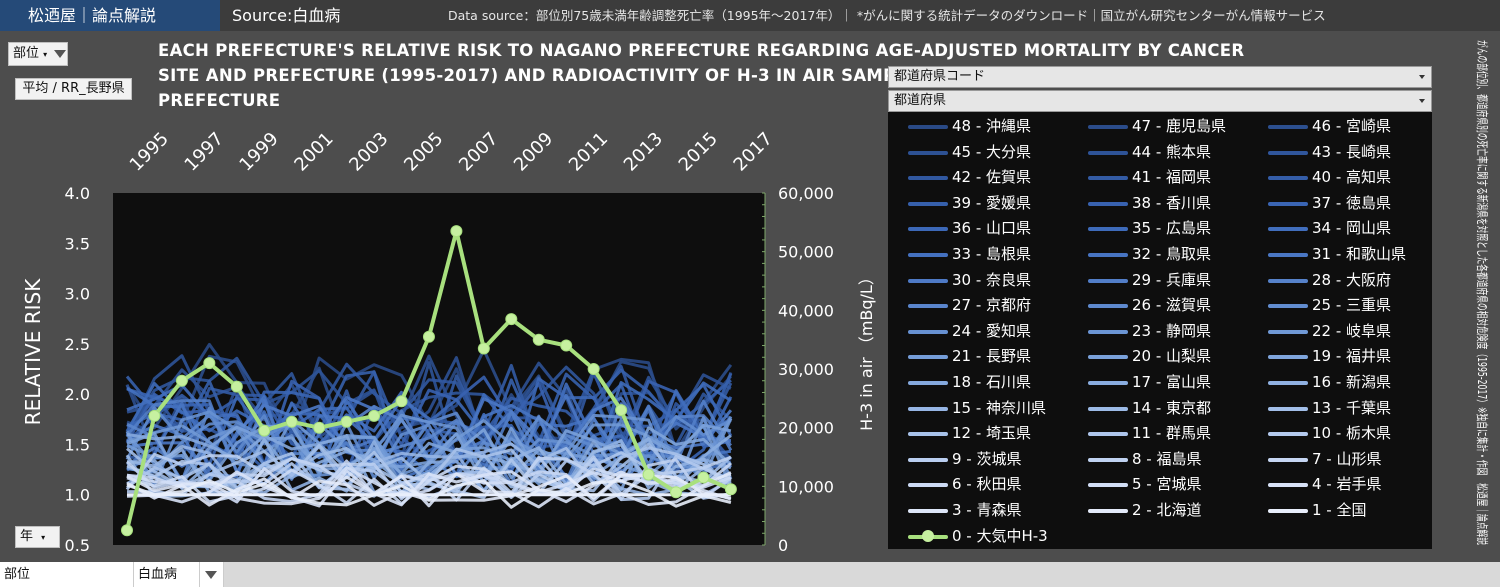  Describe the element at coordinates (37, 537) in the screenshot. I see `year-filter-button: 年 ▾` at that location.